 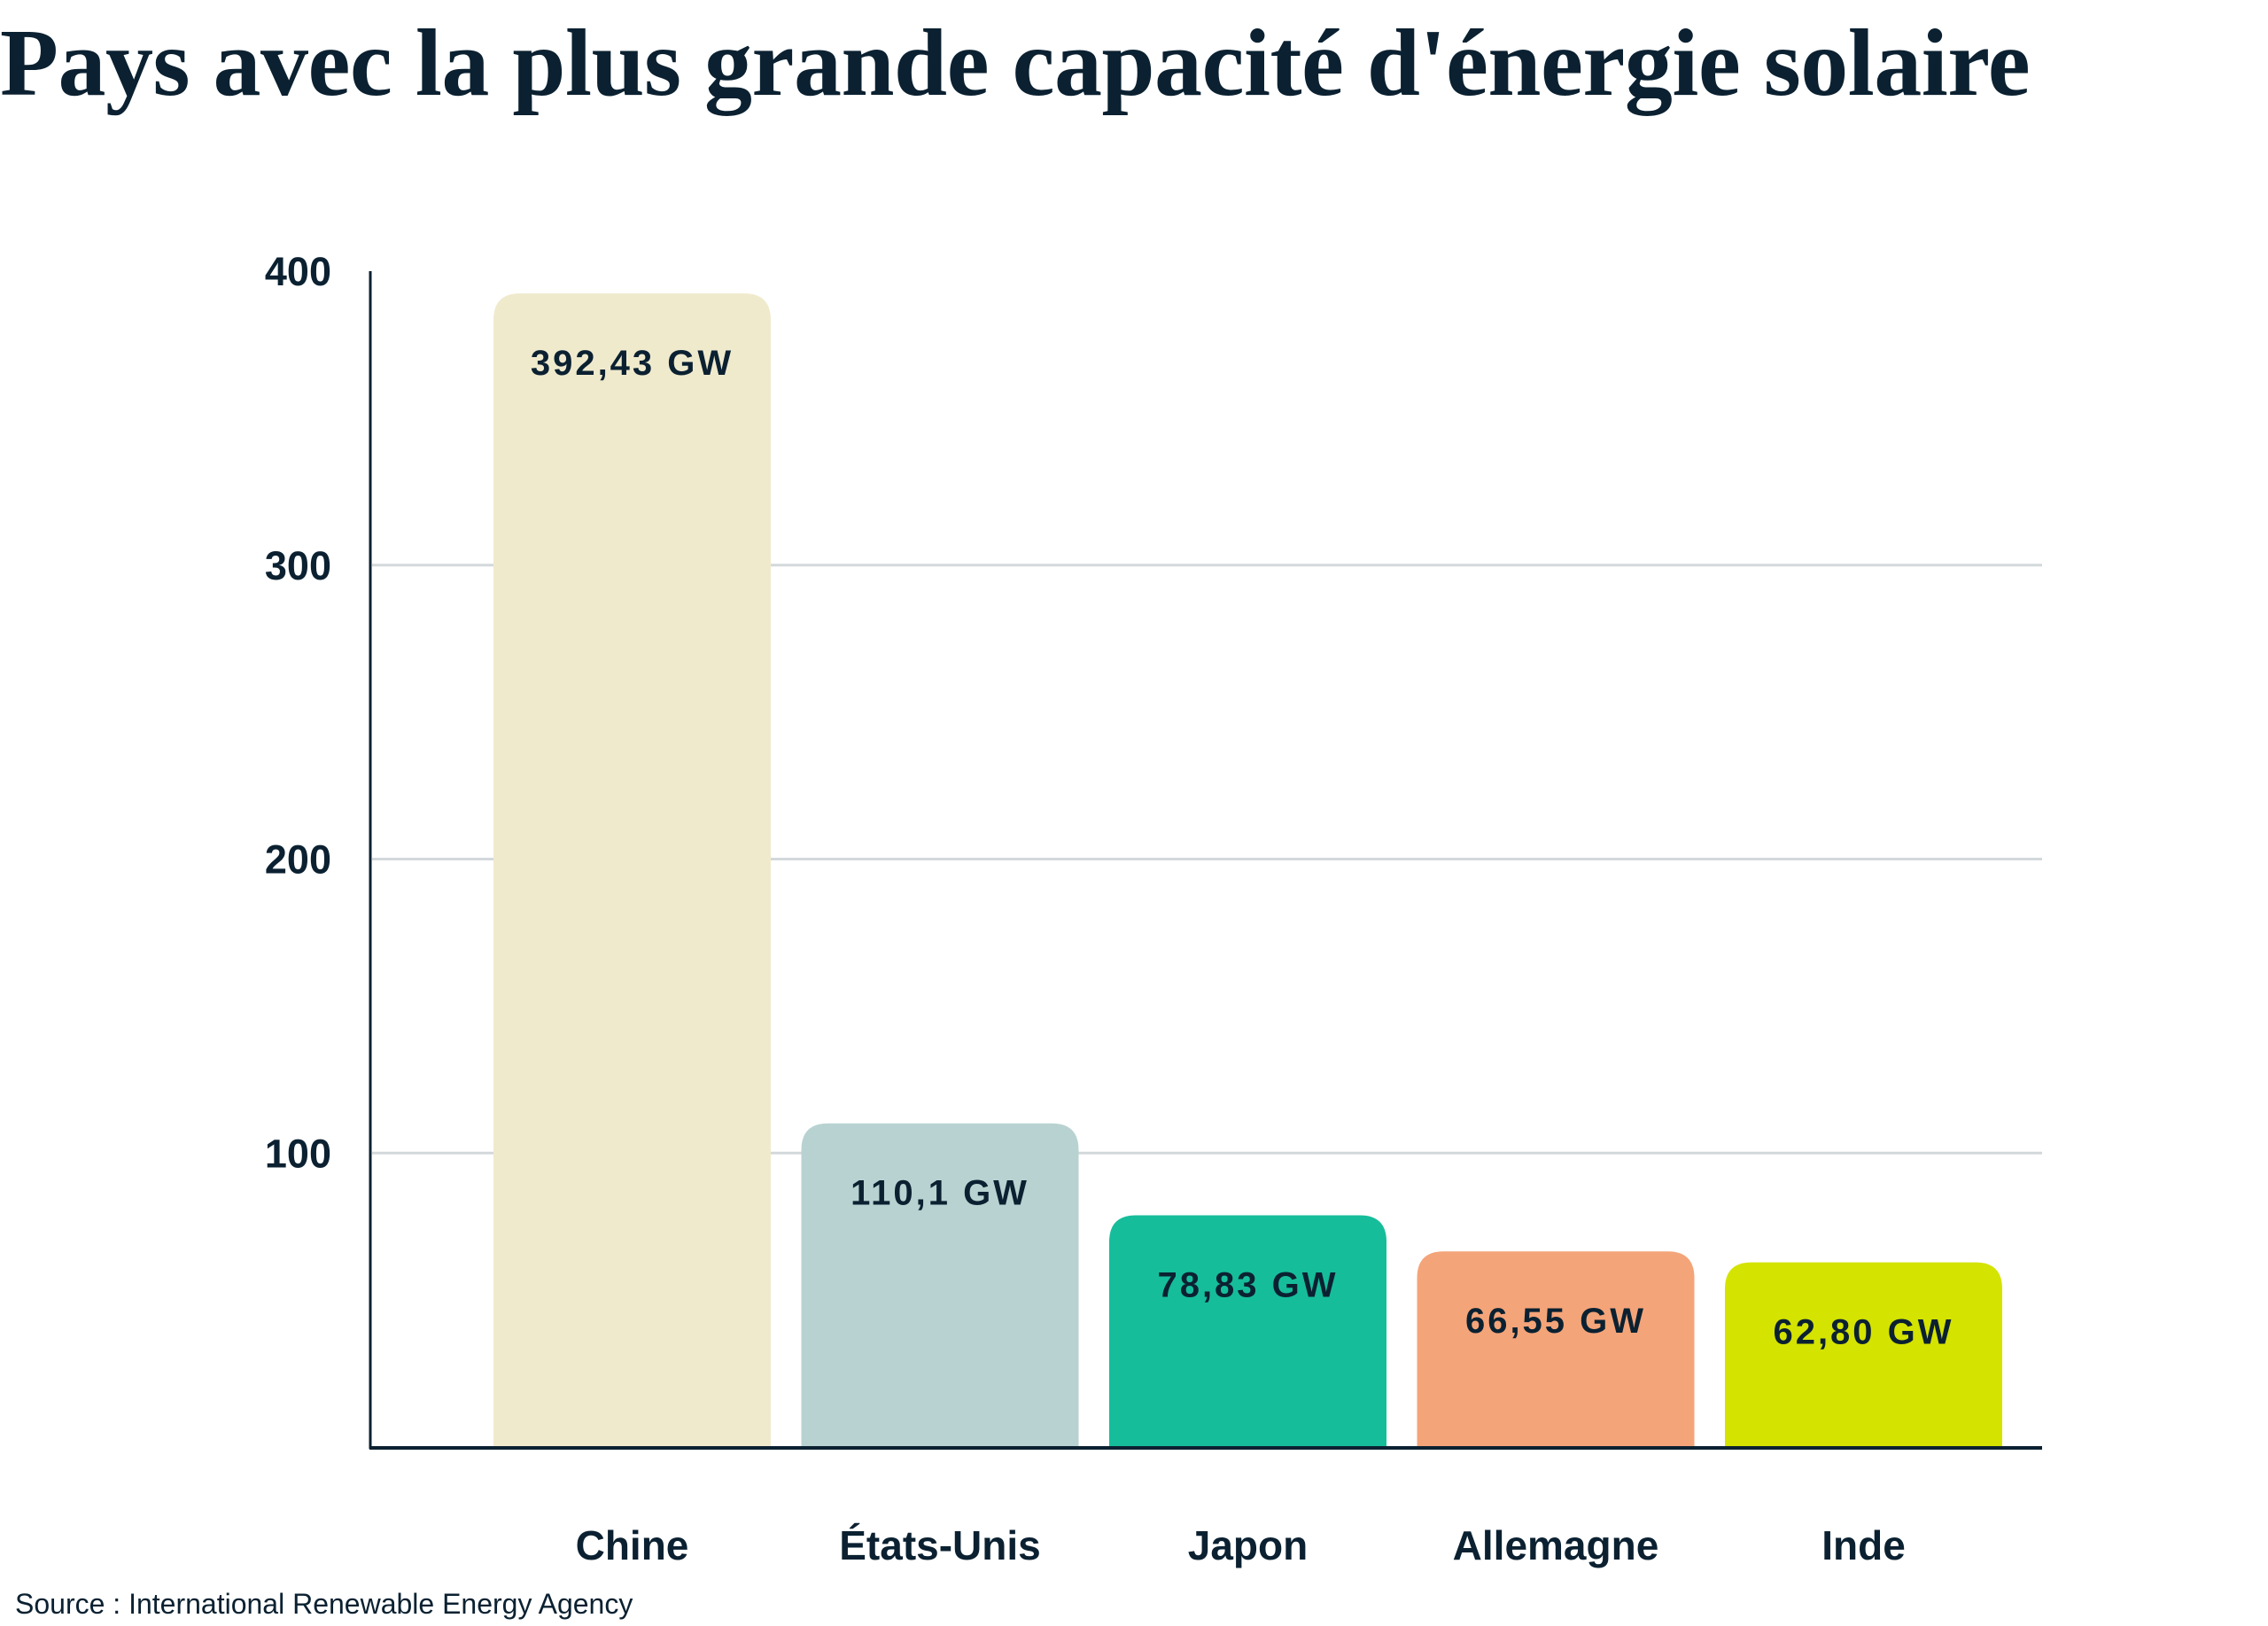 I want to click on category-label: Chine, so click(x=632, y=1545).